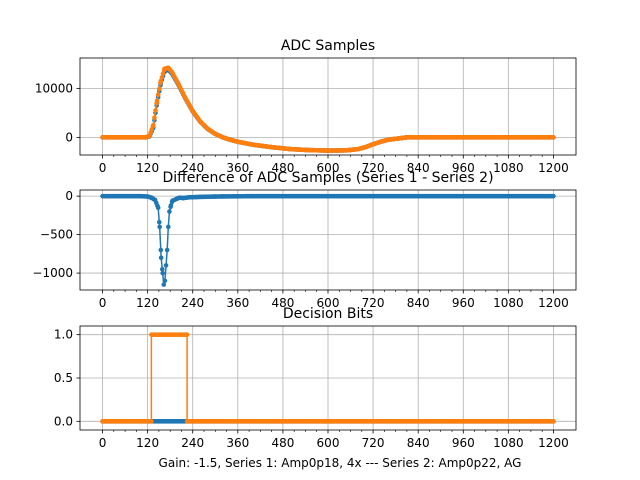 This screenshot has height=480, width=640. What do you see at coordinates (328, 314) in the screenshot?
I see `chart-title: Decision Bits` at bounding box center [328, 314].